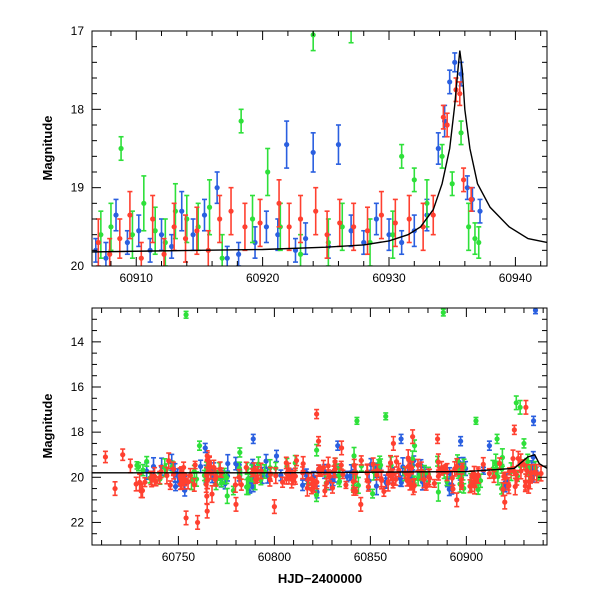 The width and height of the screenshot is (600, 600). Describe the element at coordinates (516, 278) in the screenshot. I see `top-x-tick-label: 60940` at that location.